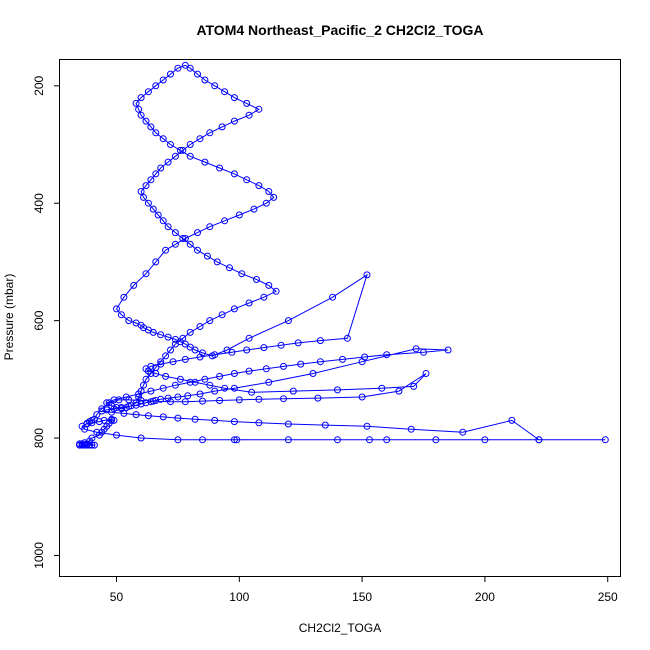  What do you see at coordinates (39, 320) in the screenshot?
I see `y-tick-label: 600` at bounding box center [39, 320].